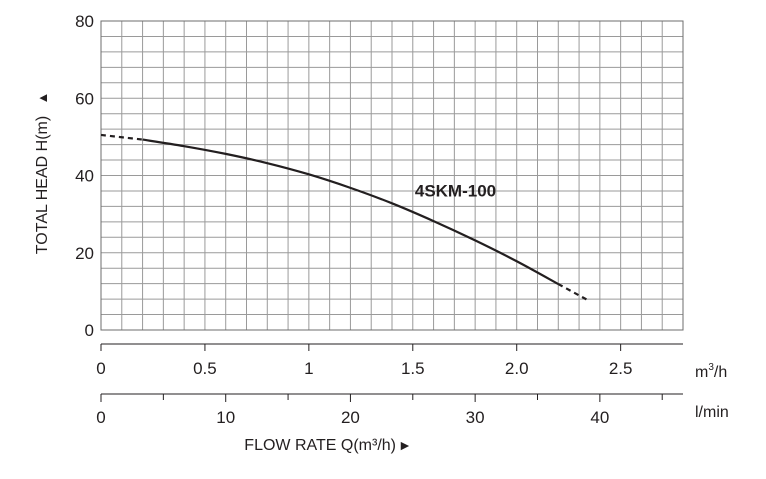 The width and height of the screenshot is (766, 479). What do you see at coordinates (599, 417) in the screenshot?
I see `x-tick-label-lmin: 40` at bounding box center [599, 417].